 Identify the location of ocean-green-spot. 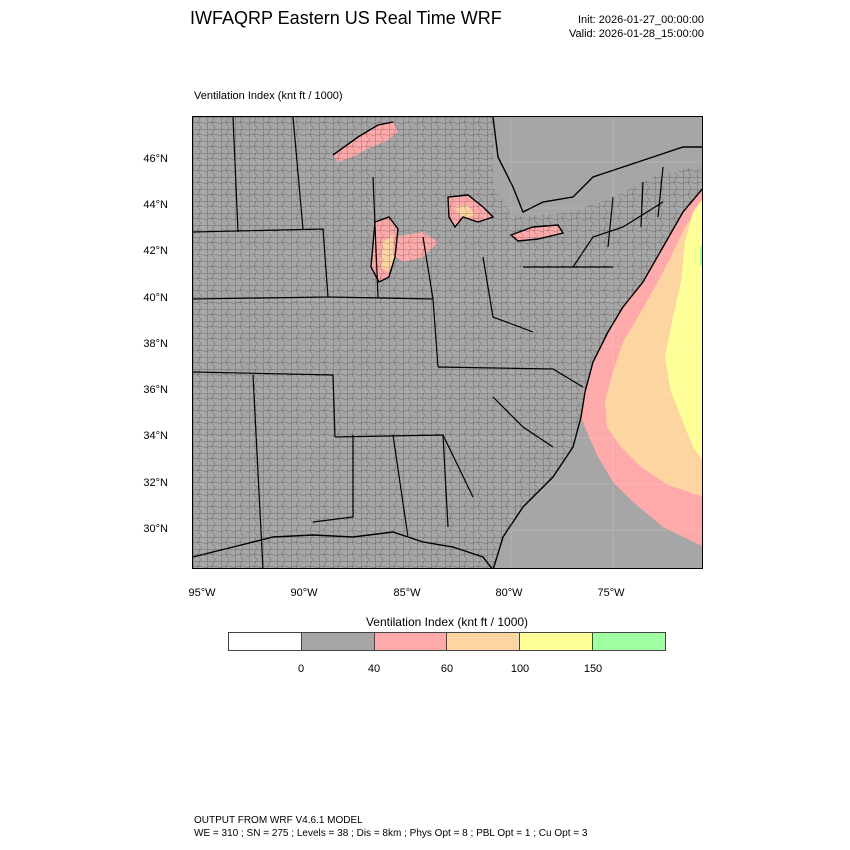
(701, 255).